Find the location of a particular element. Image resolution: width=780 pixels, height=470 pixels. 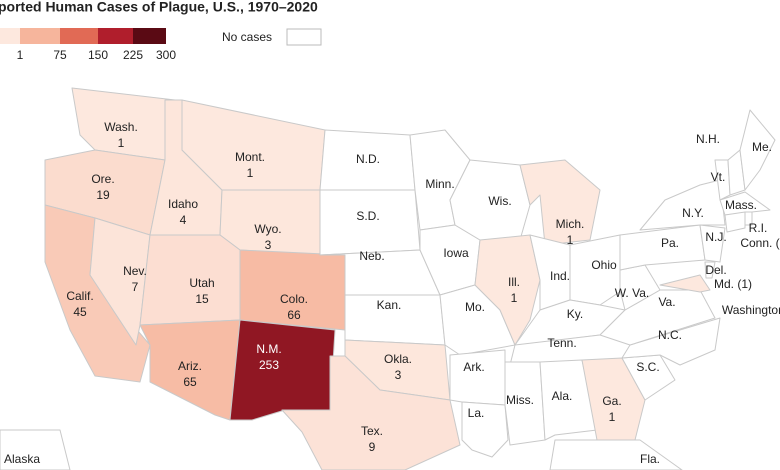

state-label: Okla. is located at coordinates (398, 359).